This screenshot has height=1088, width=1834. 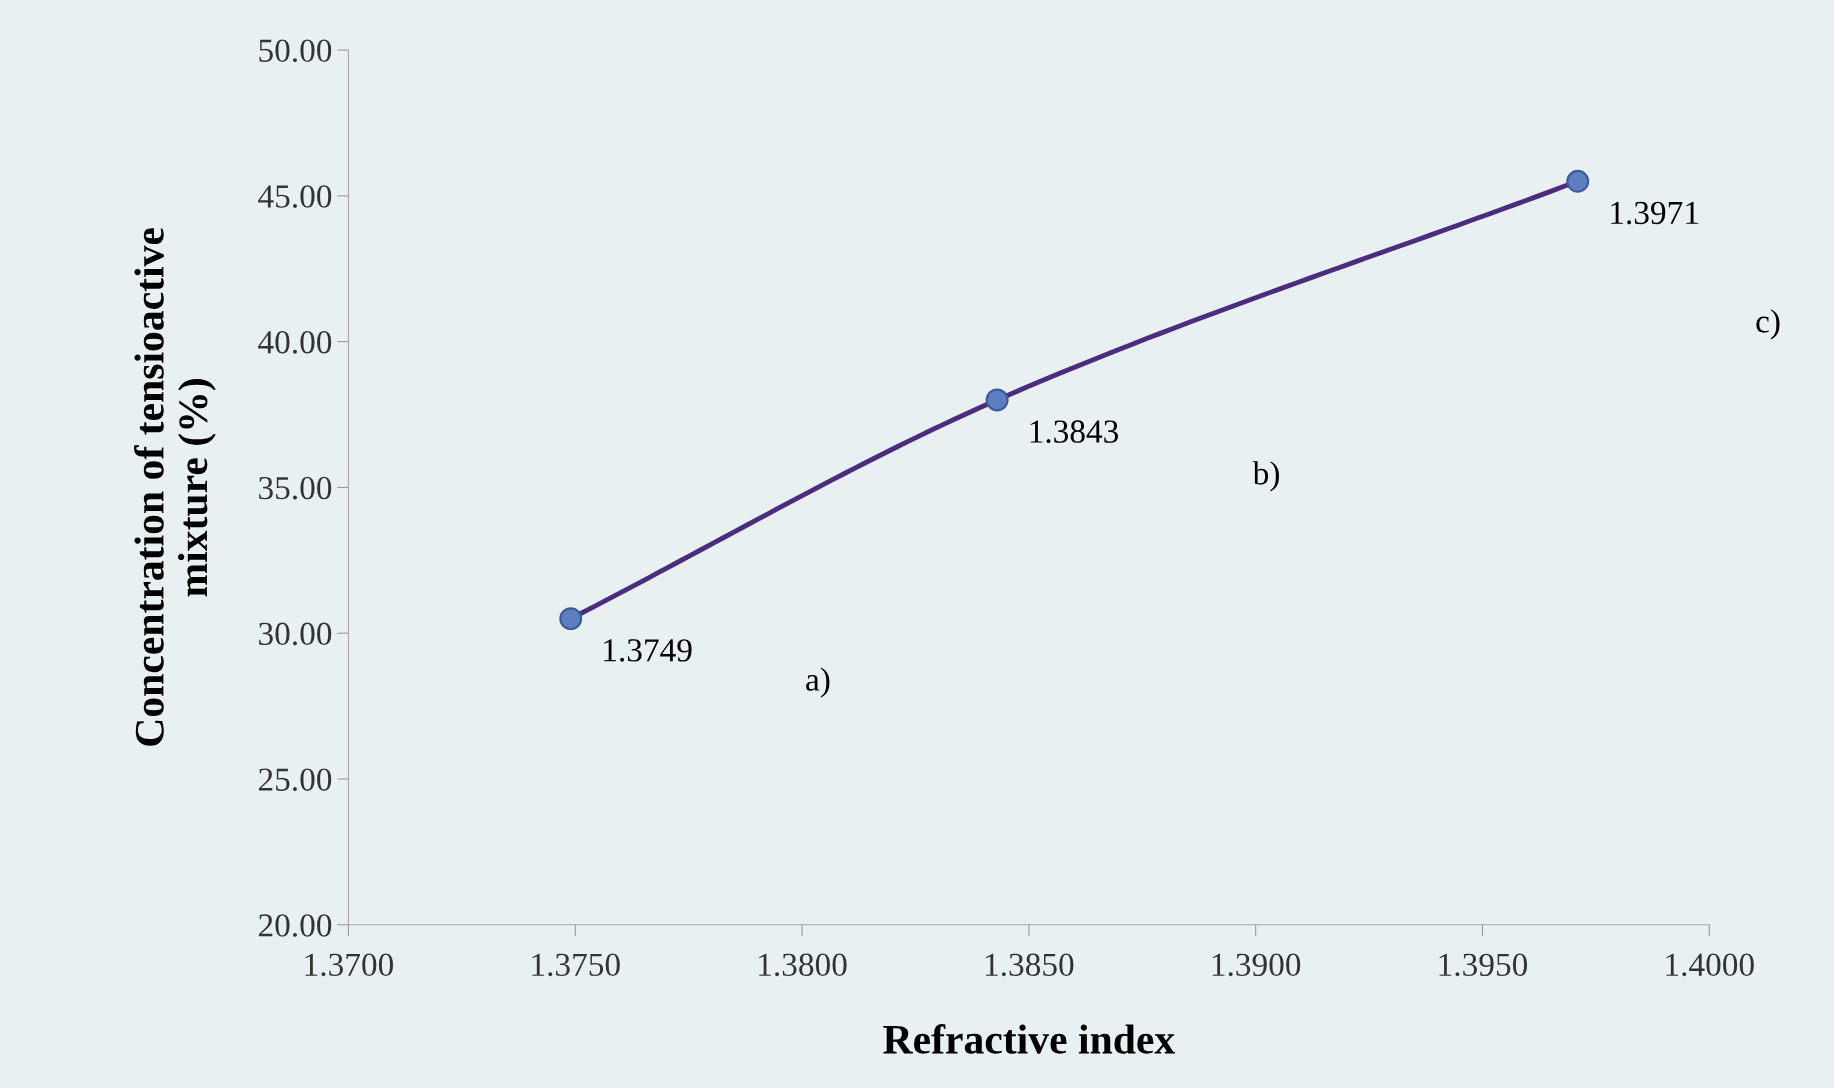 What do you see at coordinates (576, 965) in the screenshot?
I see `x-tick-label: 1.3750` at bounding box center [576, 965].